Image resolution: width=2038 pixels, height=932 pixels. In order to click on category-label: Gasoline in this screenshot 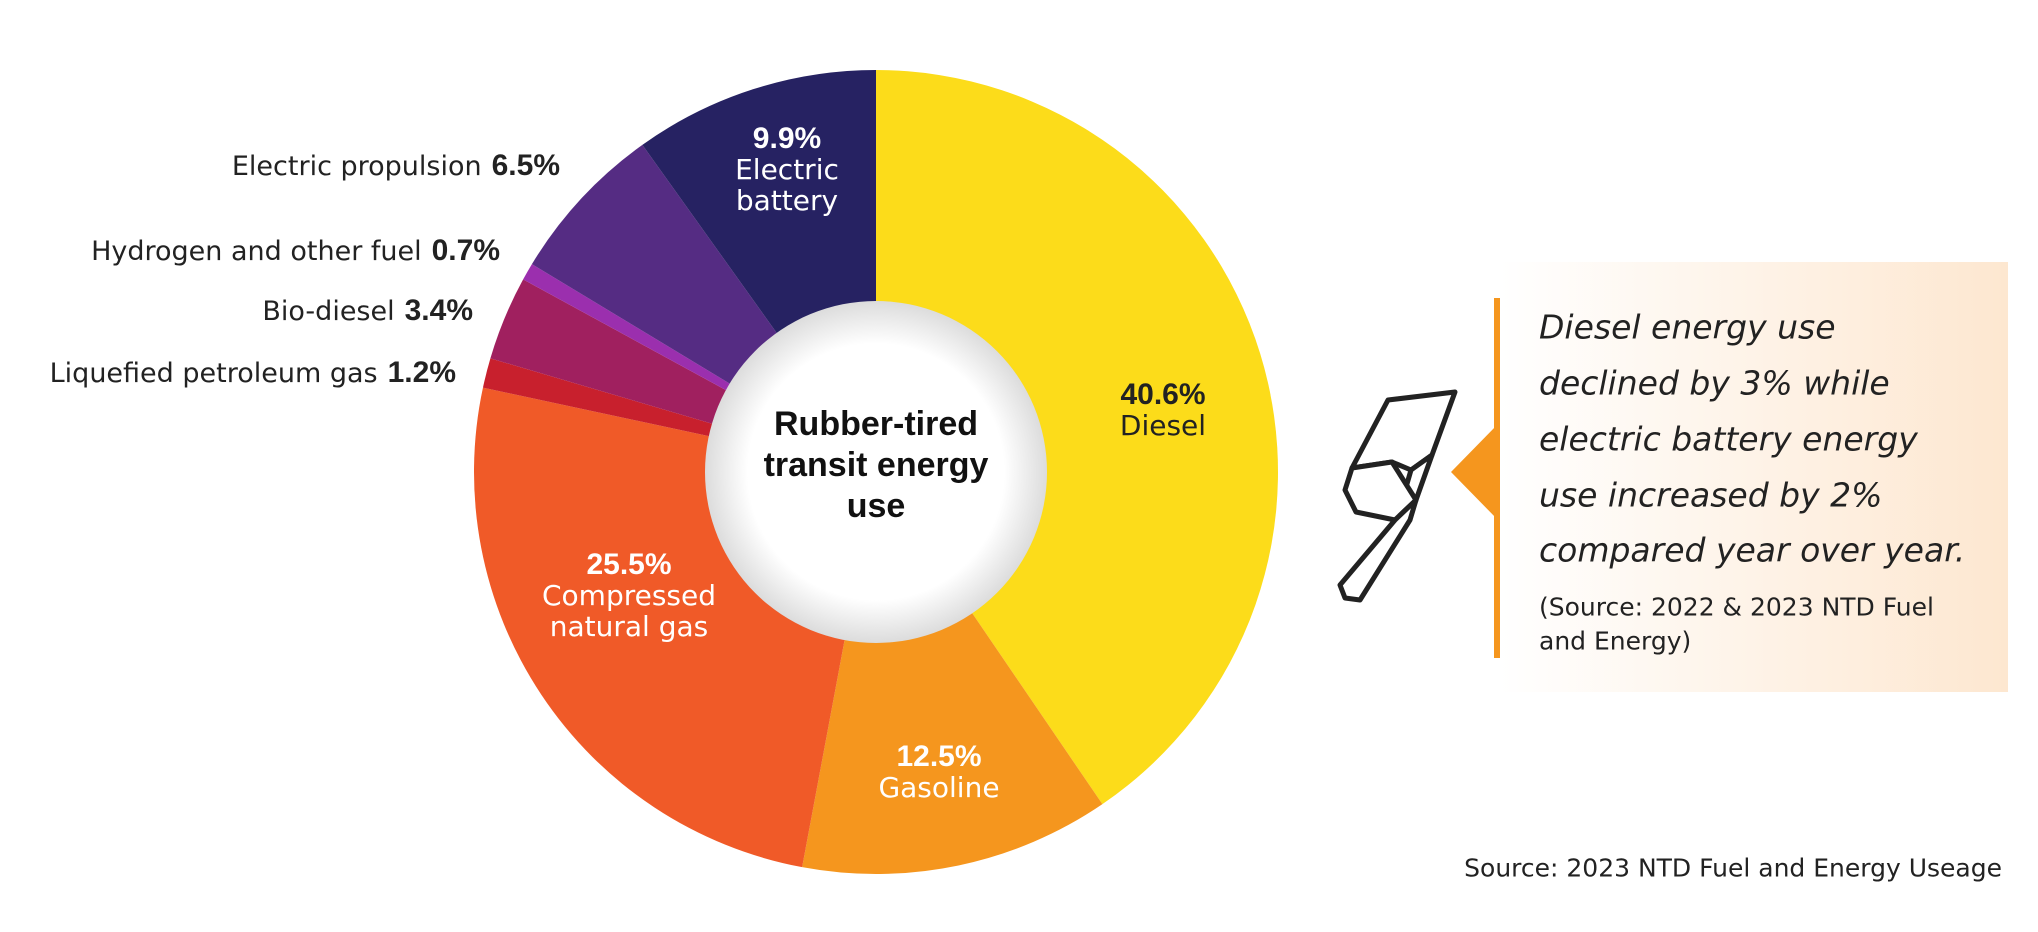, I will do `click(939, 787)`.